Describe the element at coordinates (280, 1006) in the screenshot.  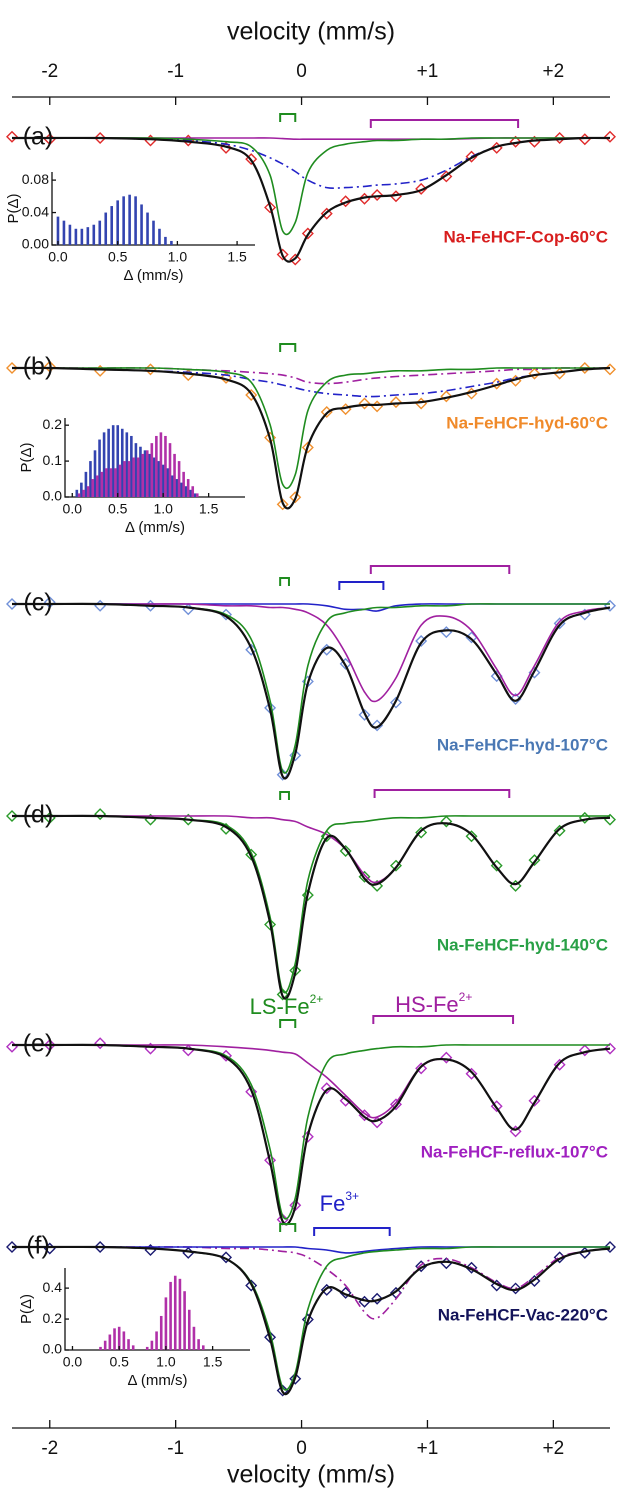
I see `annotation-text: LS-Fe` at that location.